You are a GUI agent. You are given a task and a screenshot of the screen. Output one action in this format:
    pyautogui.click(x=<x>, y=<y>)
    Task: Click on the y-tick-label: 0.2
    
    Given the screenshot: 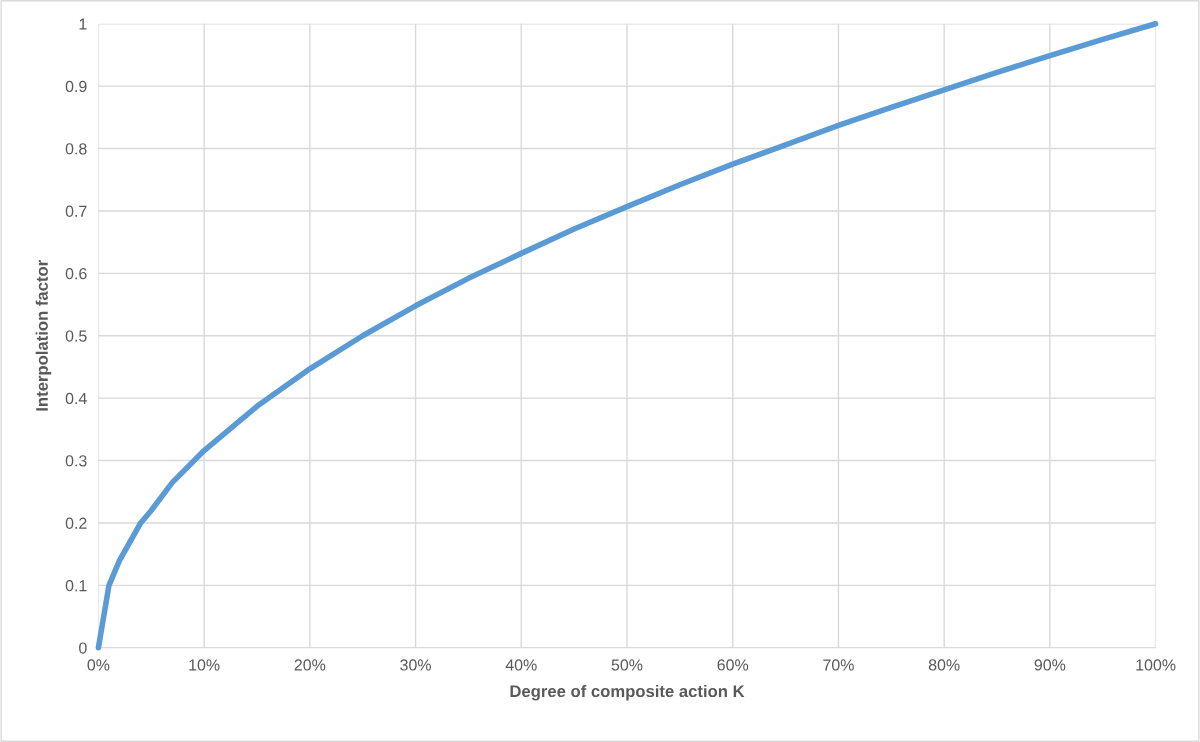 What is the action you would take?
    pyautogui.click(x=76, y=523)
    